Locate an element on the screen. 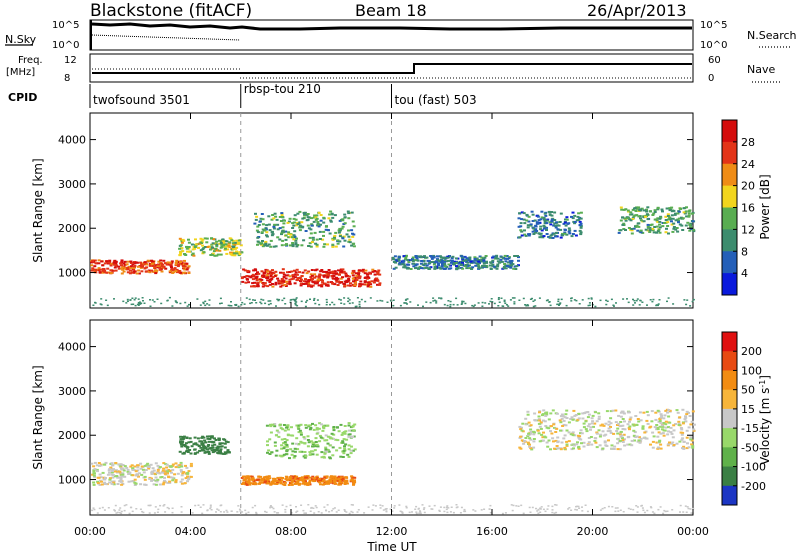 This screenshot has height=554, width=800. colorbar-swatch is located at coordinates (729, 131).